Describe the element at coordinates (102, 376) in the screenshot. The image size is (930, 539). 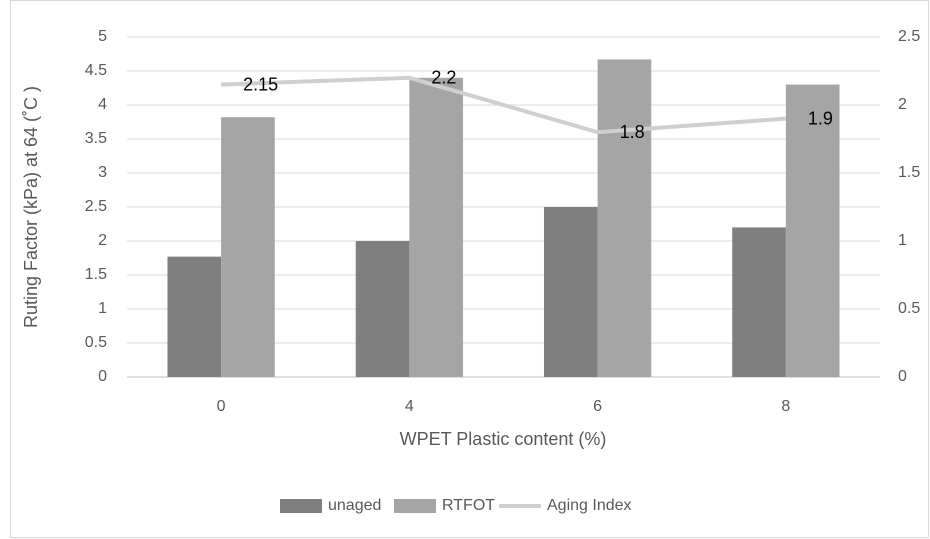
I see `y-tick-label: 0` at that location.